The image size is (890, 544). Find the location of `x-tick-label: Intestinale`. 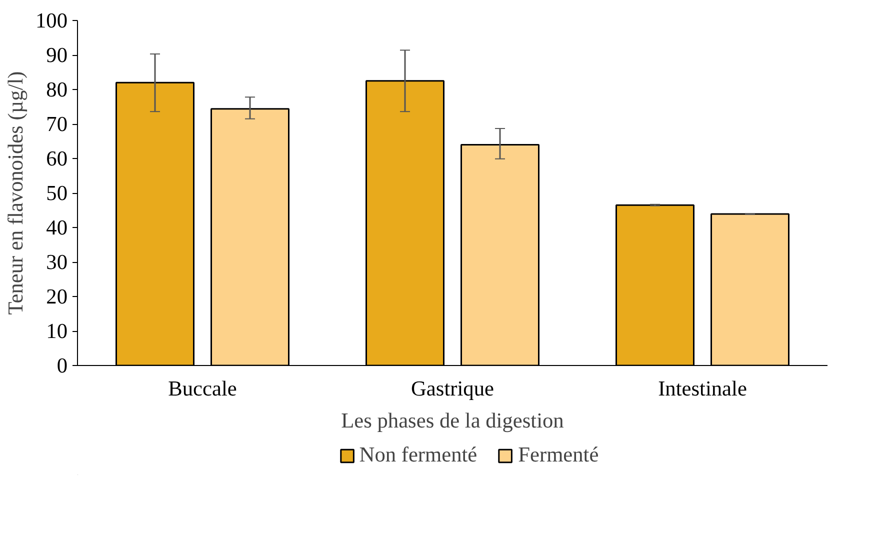

x-tick-label: Intestinale is located at coordinates (702, 388).